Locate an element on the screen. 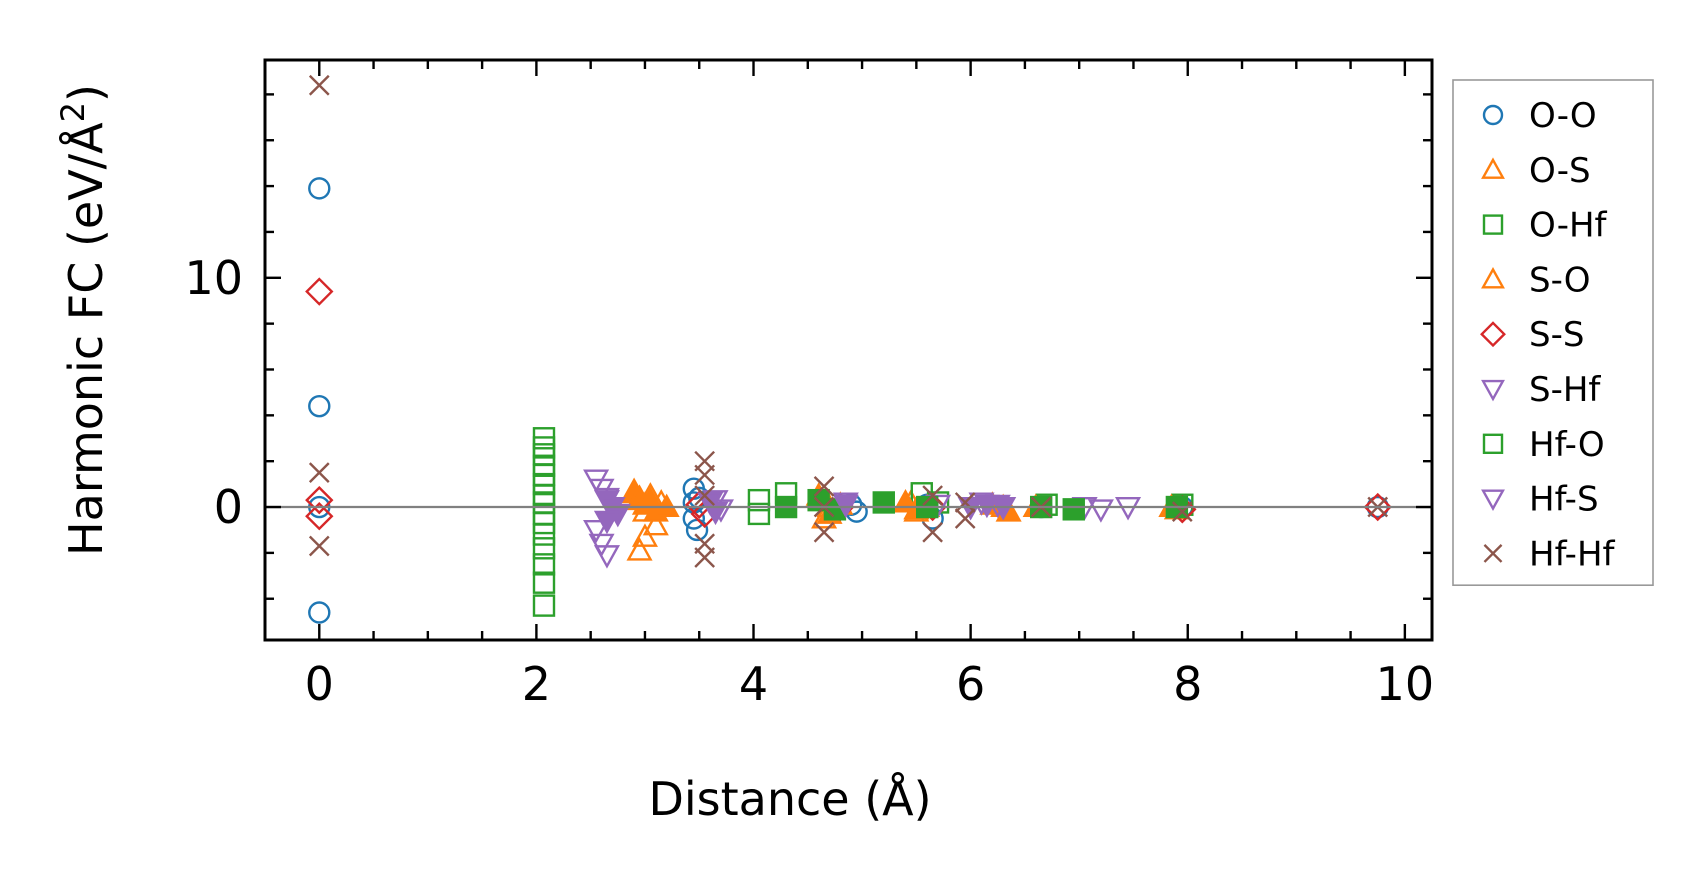 This screenshot has height=883, width=1702. legend-label: S-Hf is located at coordinates (1565, 390).